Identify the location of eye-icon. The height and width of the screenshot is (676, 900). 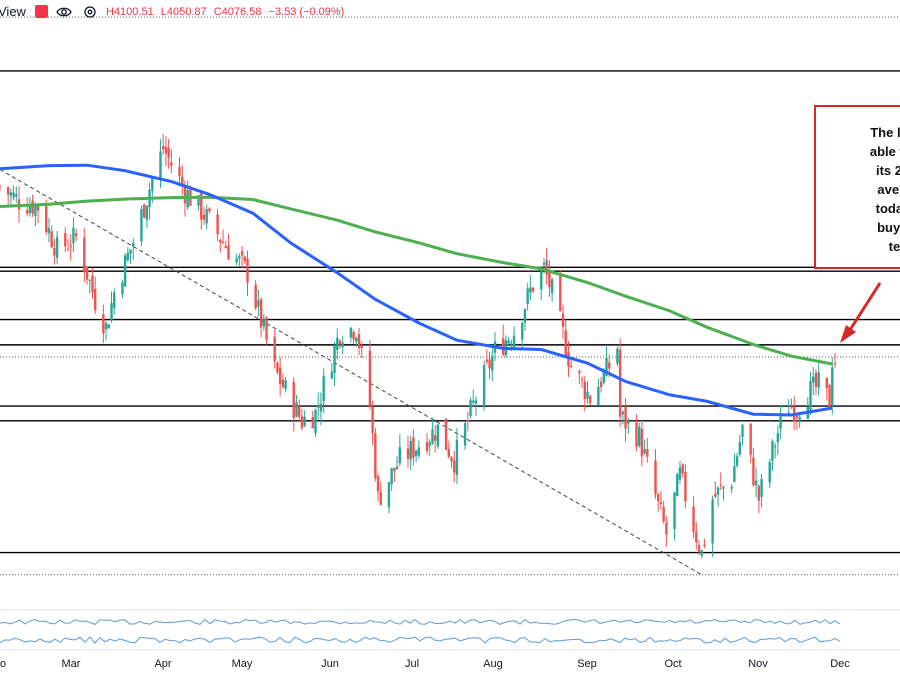
(64, 12).